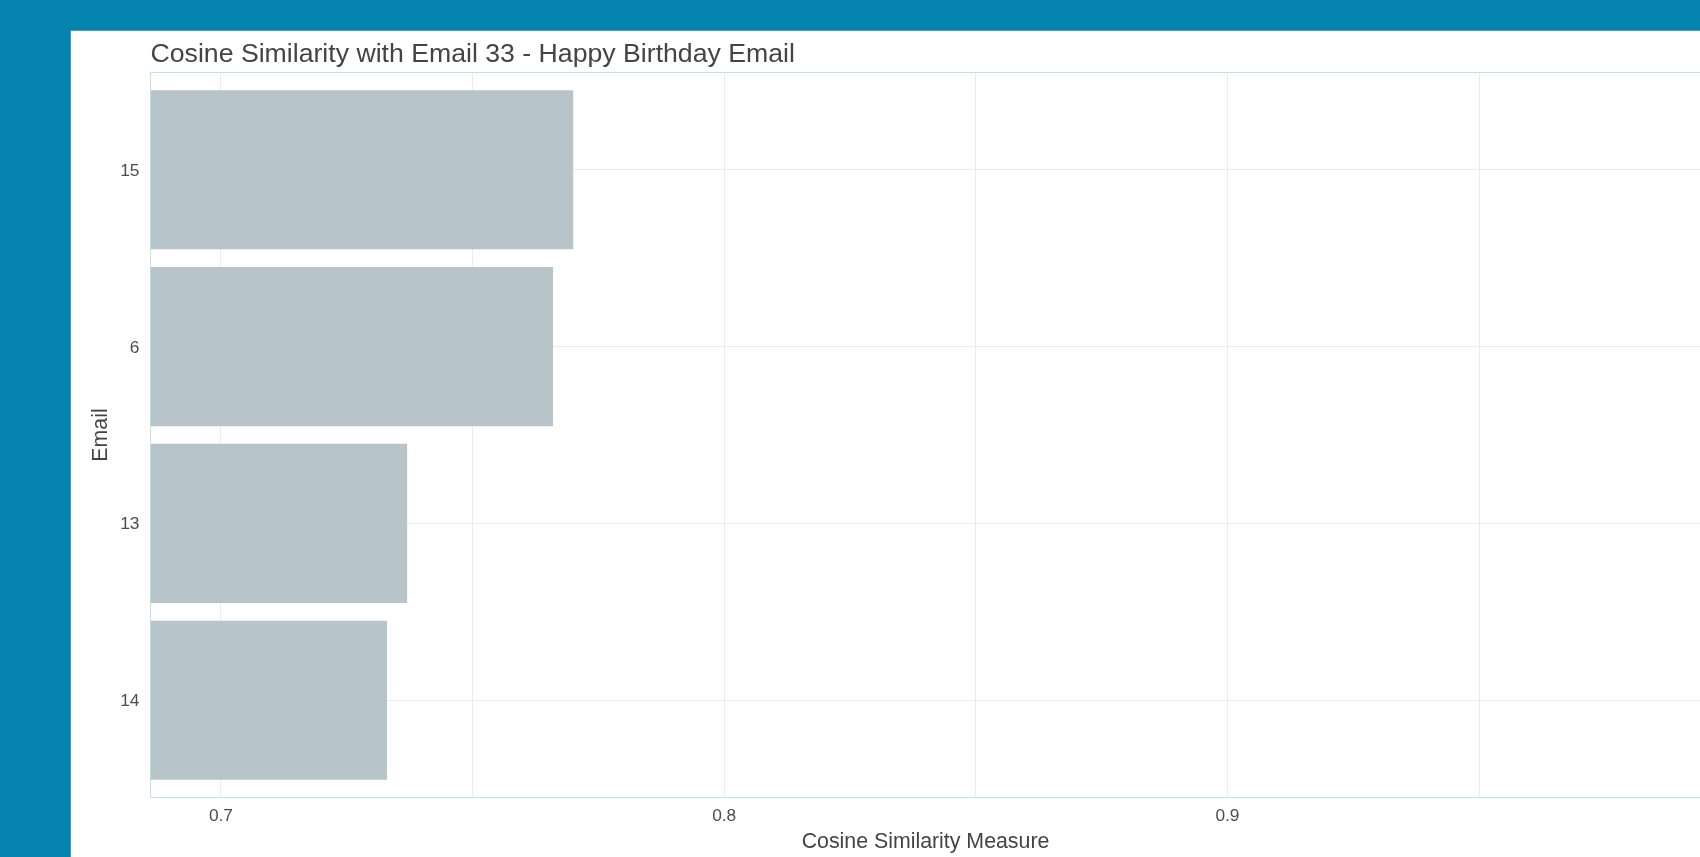 The image size is (1700, 857). What do you see at coordinates (100, 435) in the screenshot?
I see `y-axis-title: Email` at bounding box center [100, 435].